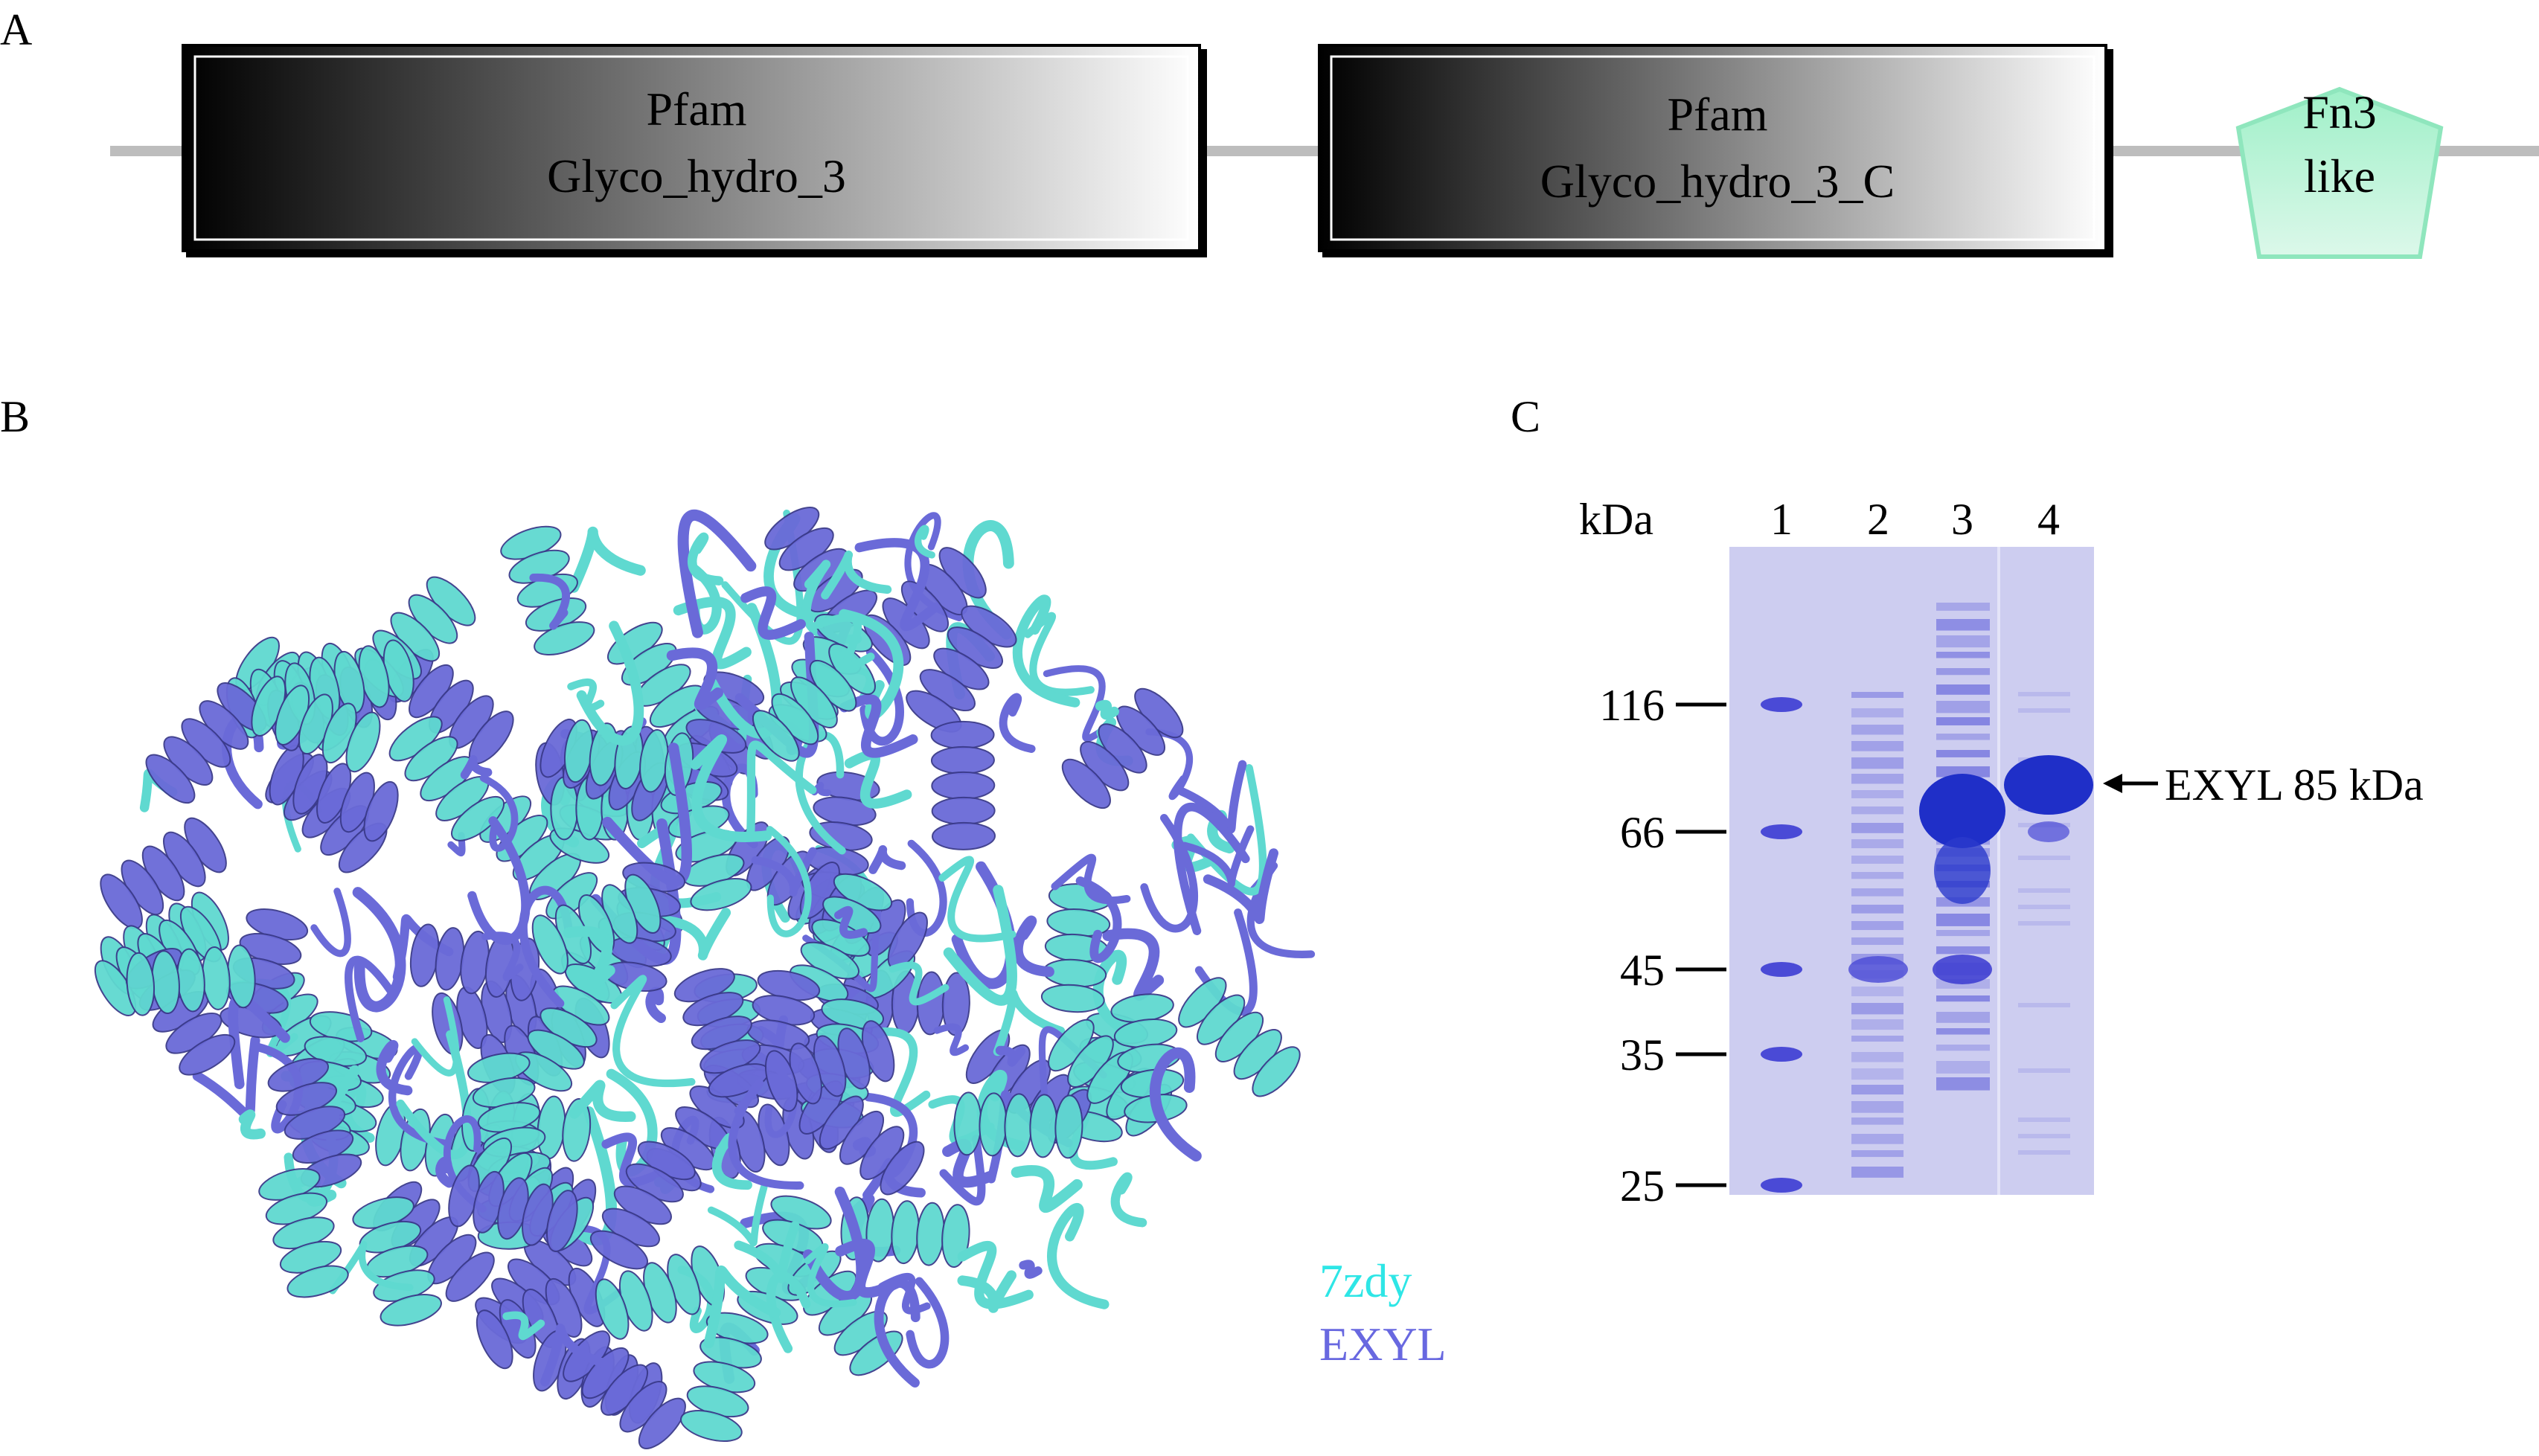 This screenshot has height=1456, width=2539. Describe the element at coordinates (1616, 519) in the screenshot. I see `unit-label: kDa` at that location.